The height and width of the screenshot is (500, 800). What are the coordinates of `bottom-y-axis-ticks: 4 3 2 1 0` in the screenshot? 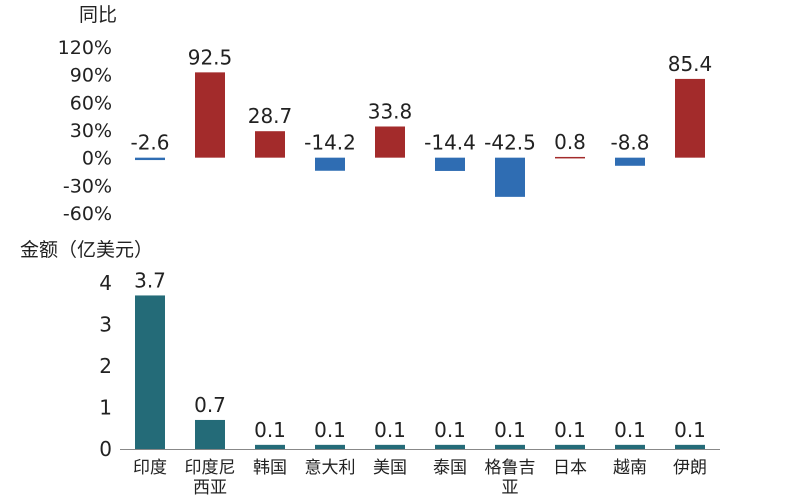 It's located at (105, 366).